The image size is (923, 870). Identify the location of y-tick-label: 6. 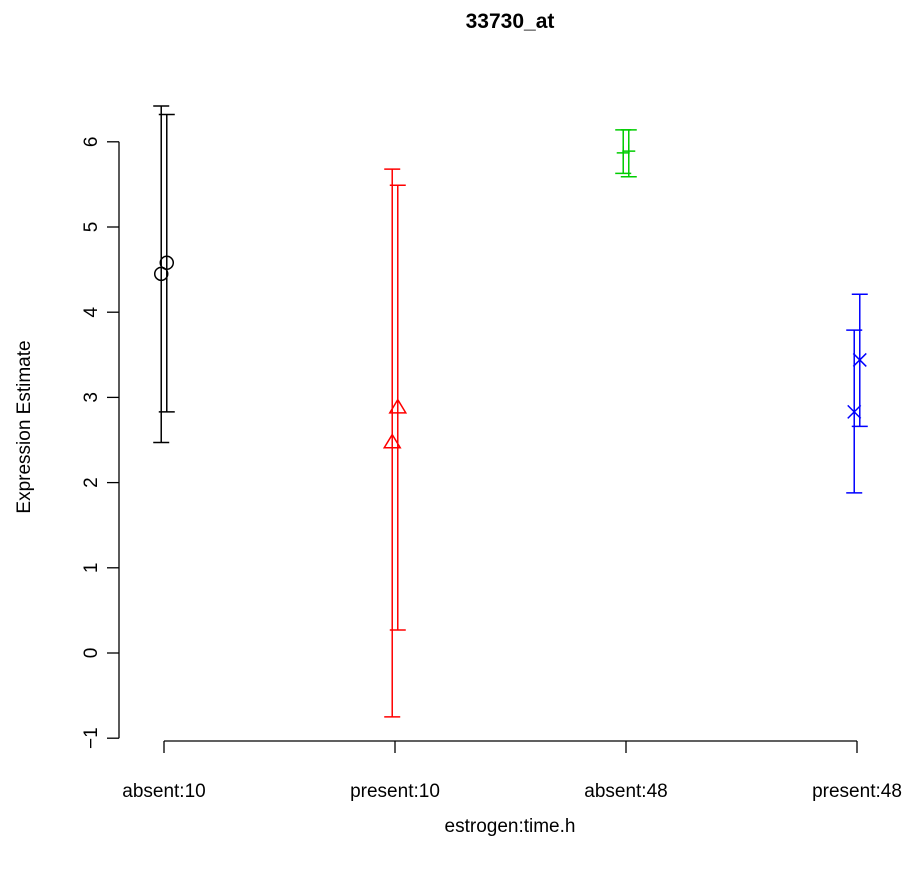
(91, 142).